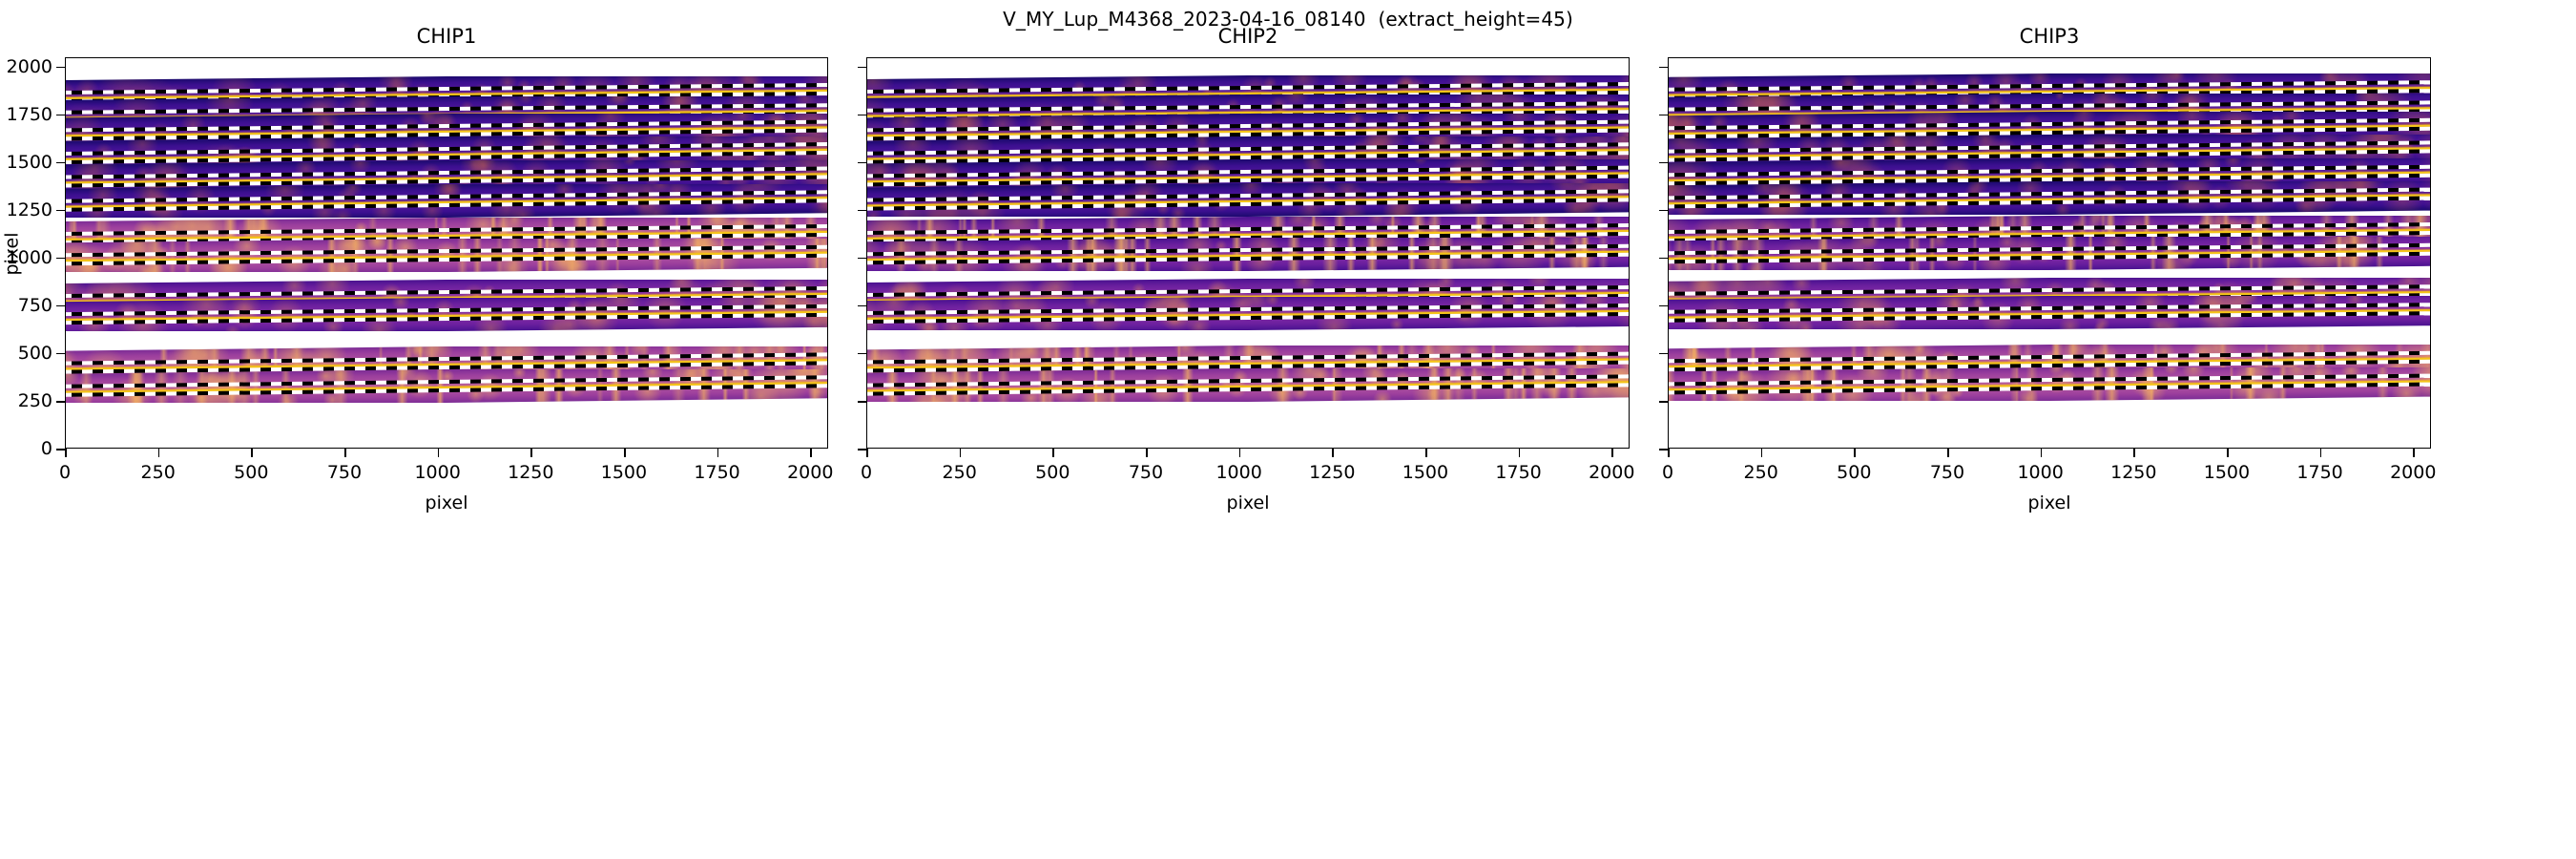 The width and height of the screenshot is (2576, 859). What do you see at coordinates (1247, 36) in the screenshot?
I see `panel-title-chip2: CHIP2` at bounding box center [1247, 36].